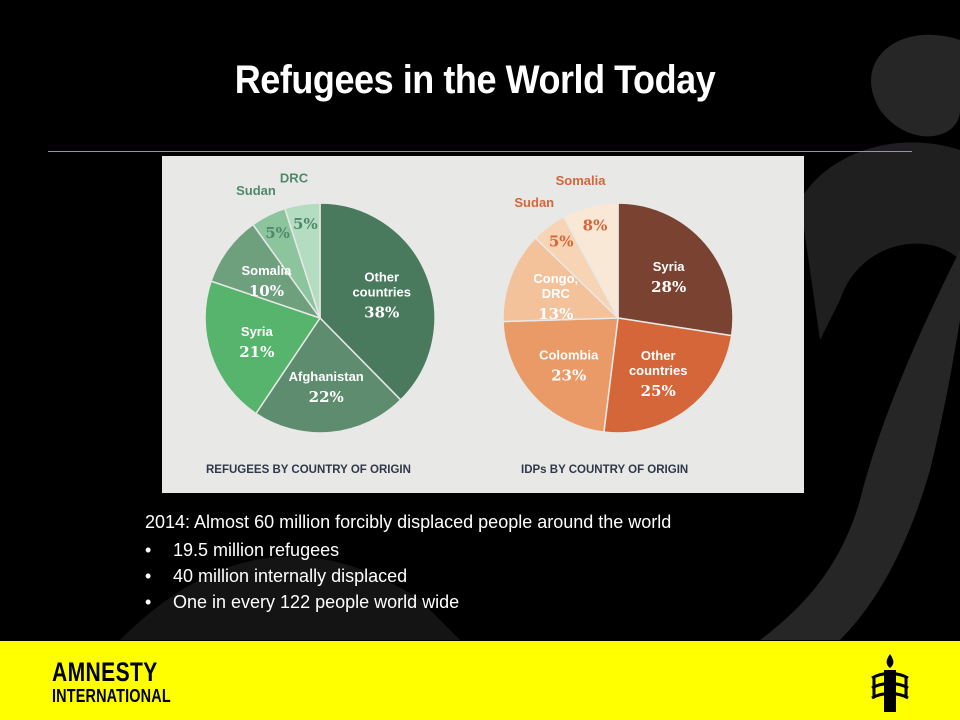 This screenshot has height=720, width=960. What do you see at coordinates (105, 672) in the screenshot?
I see `logo-line1: AMNESTY` at bounding box center [105, 672].